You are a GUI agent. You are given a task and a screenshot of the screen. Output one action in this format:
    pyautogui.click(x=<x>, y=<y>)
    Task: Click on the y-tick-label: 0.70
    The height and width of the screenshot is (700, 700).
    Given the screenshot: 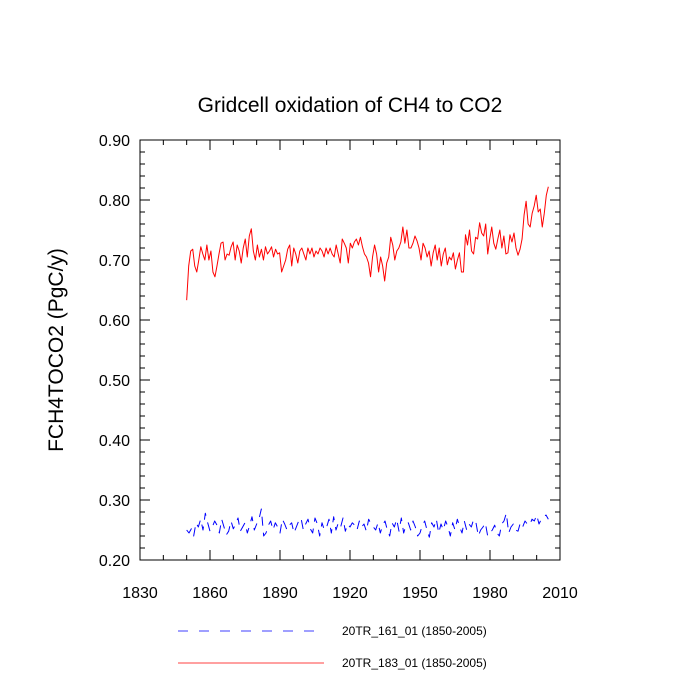 What is the action you would take?
    pyautogui.click(x=114, y=261)
    